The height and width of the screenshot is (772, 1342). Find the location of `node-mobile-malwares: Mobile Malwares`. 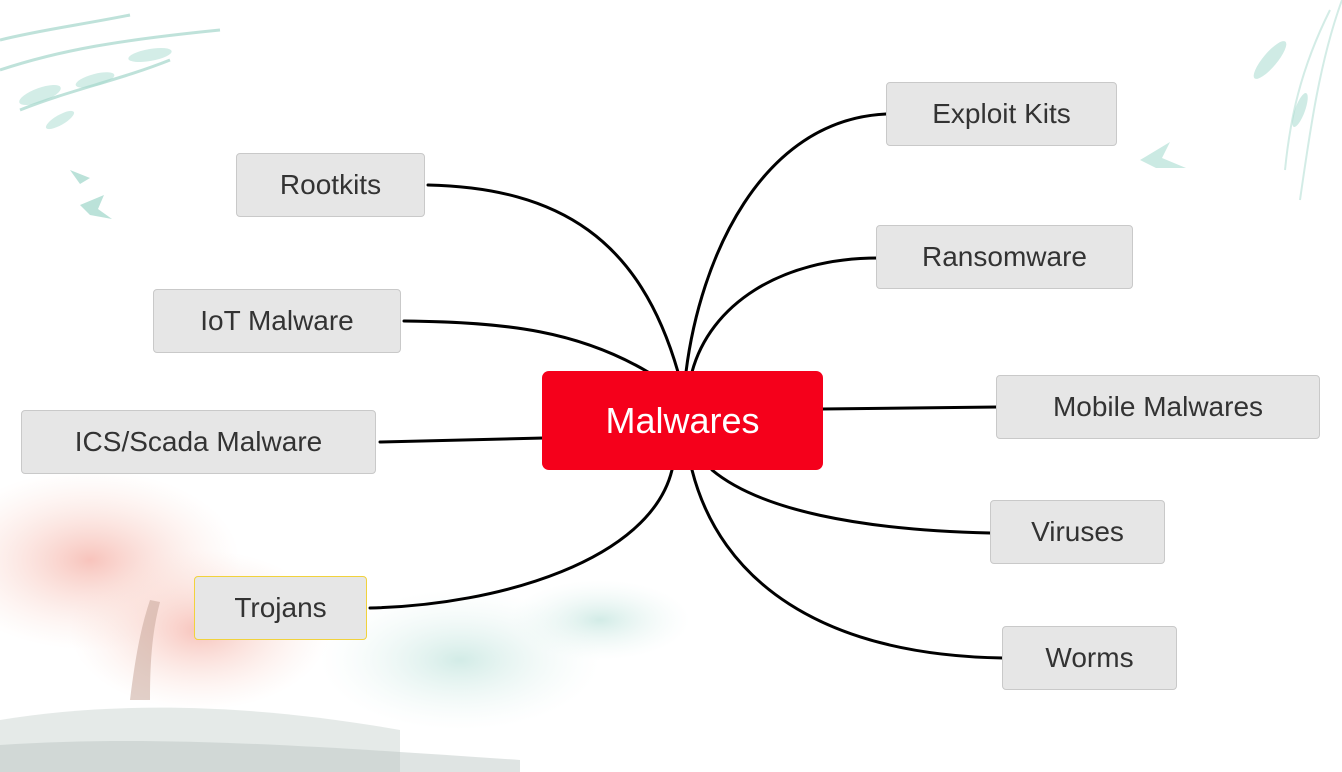

node-mobile-malwares: Mobile Malwares is located at coordinates (1158, 407).